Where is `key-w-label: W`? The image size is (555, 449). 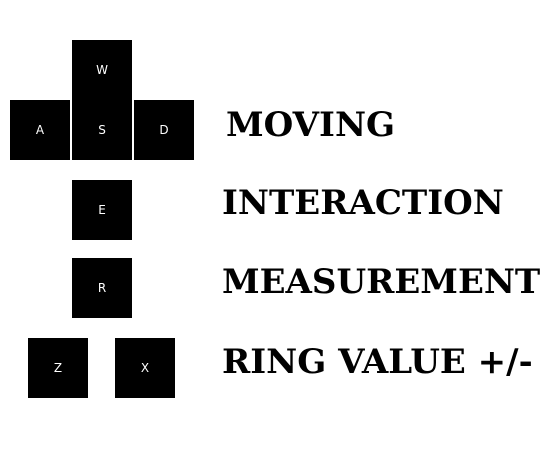 key-w-label: W is located at coordinates (102, 70).